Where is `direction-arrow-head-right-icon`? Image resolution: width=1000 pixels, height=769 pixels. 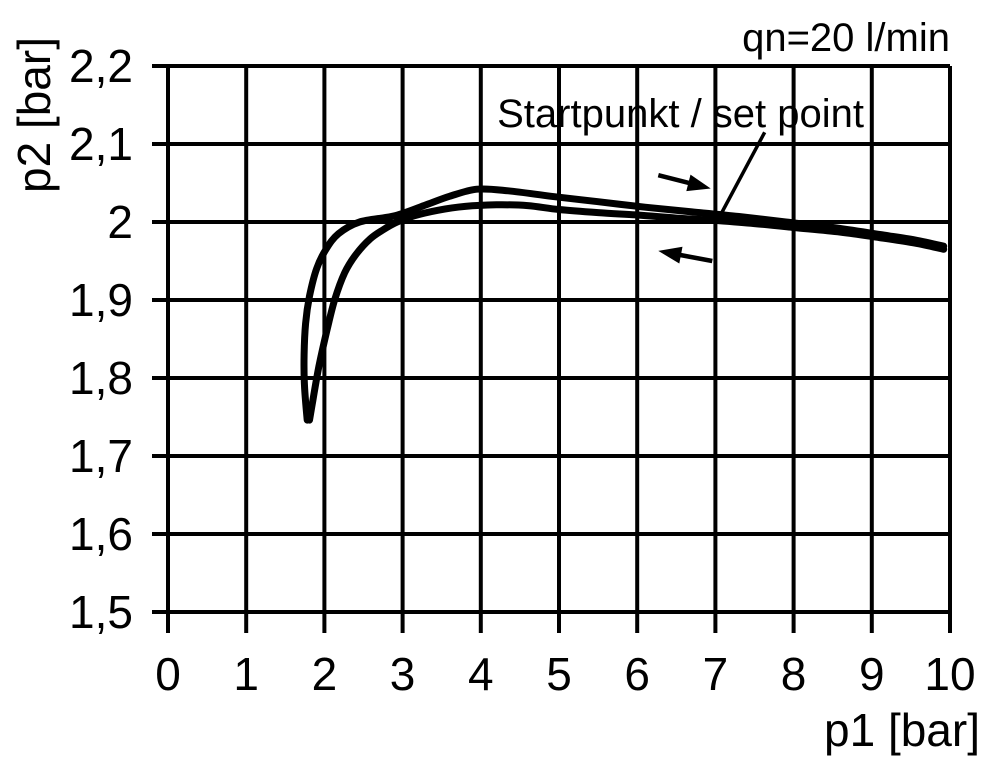
direction-arrow-head-right-icon is located at coordinates (698, 183).